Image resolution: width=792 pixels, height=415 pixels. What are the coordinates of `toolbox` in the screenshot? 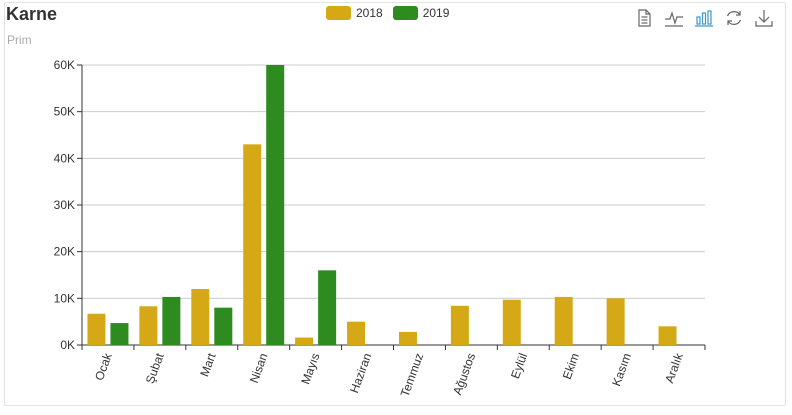 It's located at (704, 18).